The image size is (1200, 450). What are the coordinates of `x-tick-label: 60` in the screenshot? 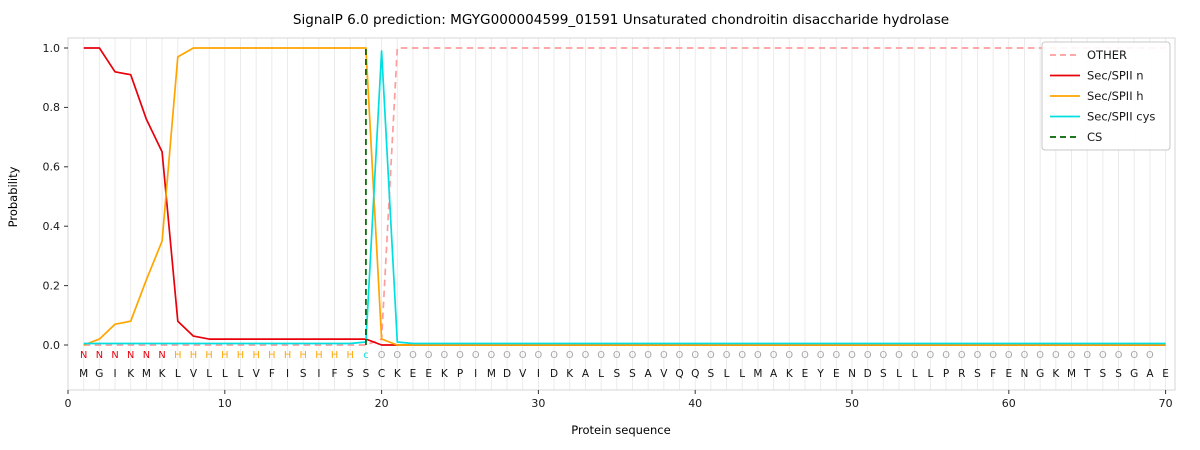 It's located at (1009, 403).